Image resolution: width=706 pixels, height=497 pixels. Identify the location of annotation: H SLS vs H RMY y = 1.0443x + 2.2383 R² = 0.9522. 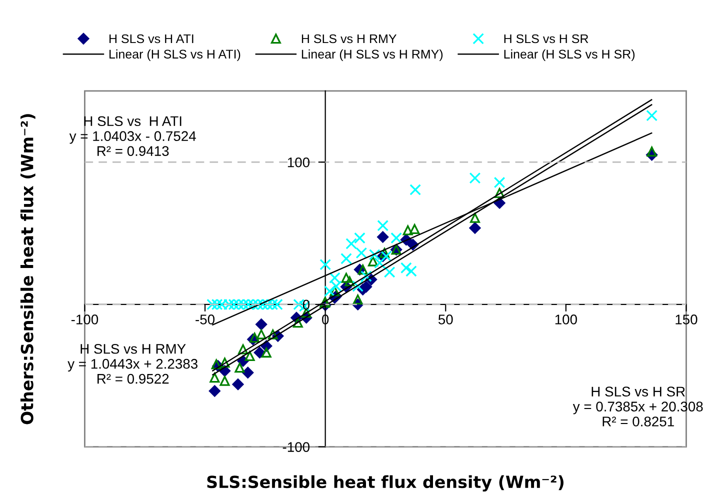
(133, 364).